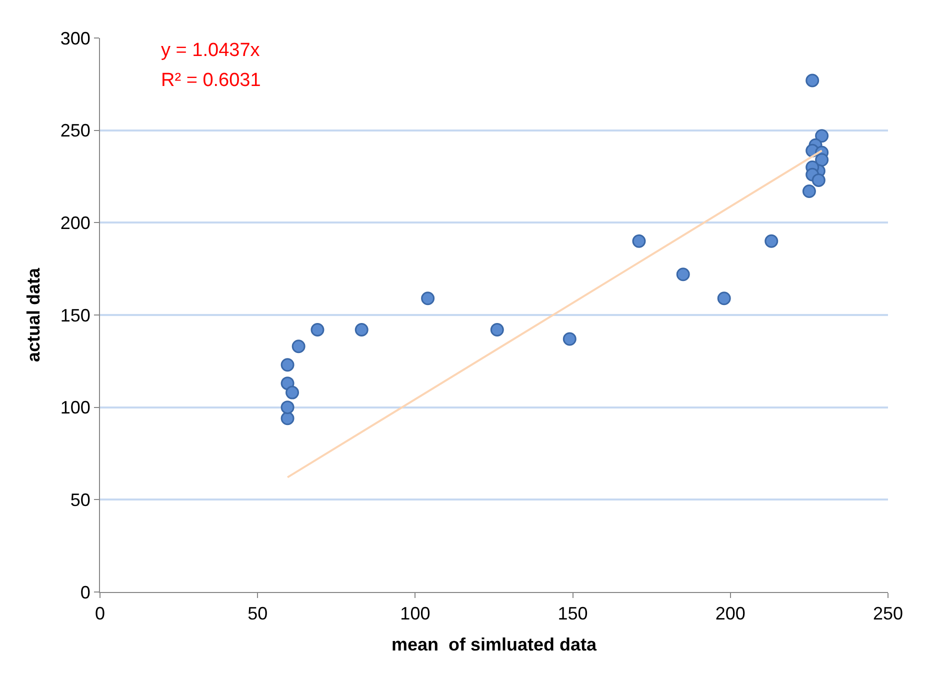 Image resolution: width=925 pixels, height=687 pixels. Describe the element at coordinates (85, 592) in the screenshot. I see `y-tick-label: 0` at that location.